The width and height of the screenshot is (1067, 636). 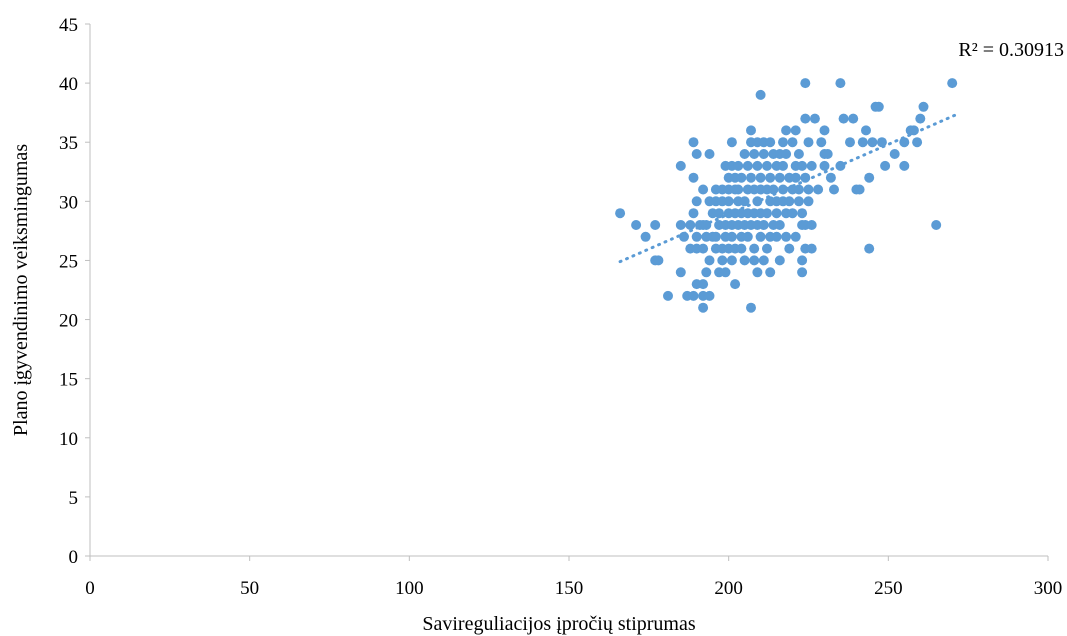 What do you see at coordinates (68, 143) in the screenshot?
I see `y-tick-label: 35` at bounding box center [68, 143].